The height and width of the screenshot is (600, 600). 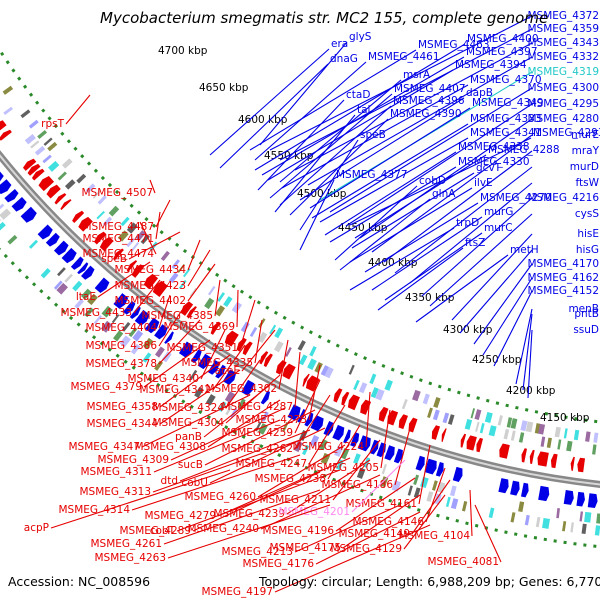 What do you see at coordinates (586, 330) in the screenshot?
I see `gene-label: ssuD` at bounding box center [586, 330].